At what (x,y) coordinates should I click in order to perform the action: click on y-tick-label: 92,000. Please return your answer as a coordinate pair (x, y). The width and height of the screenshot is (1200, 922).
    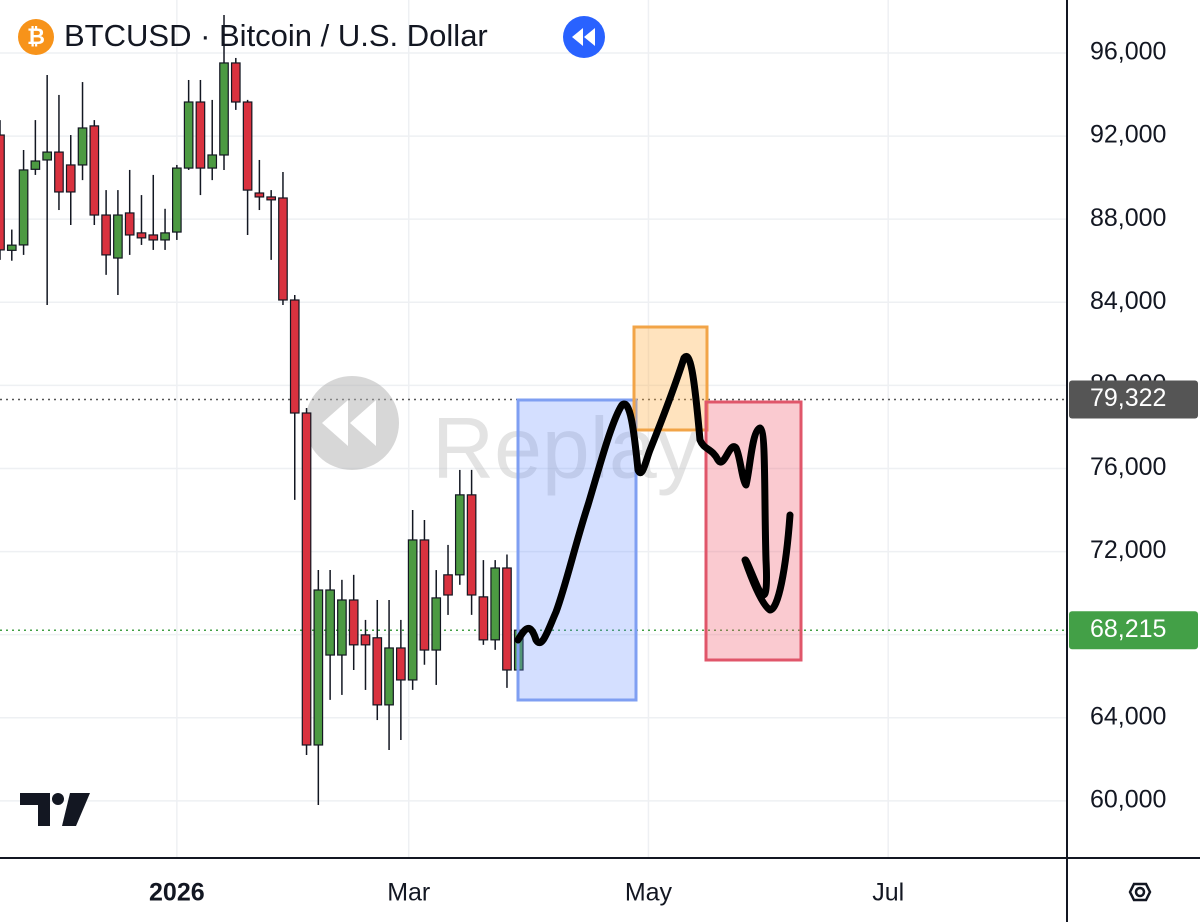
    Looking at the image, I should click on (1128, 135).